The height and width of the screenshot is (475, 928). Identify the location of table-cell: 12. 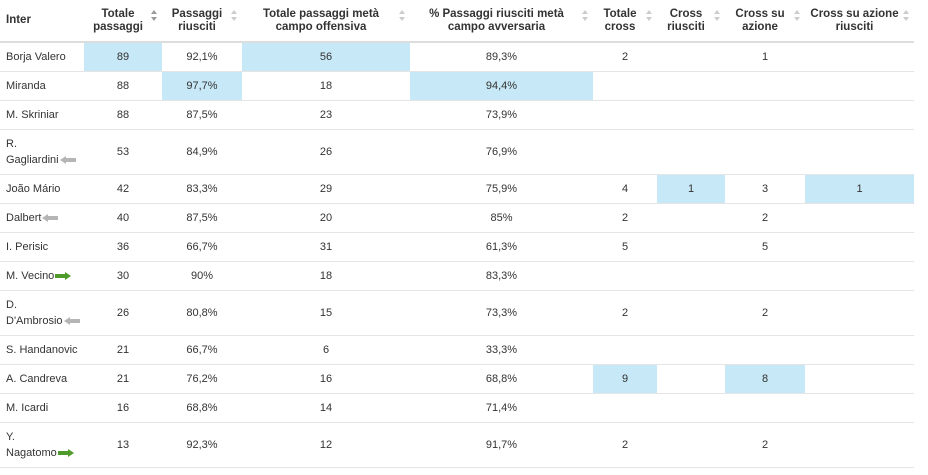
(326, 445).